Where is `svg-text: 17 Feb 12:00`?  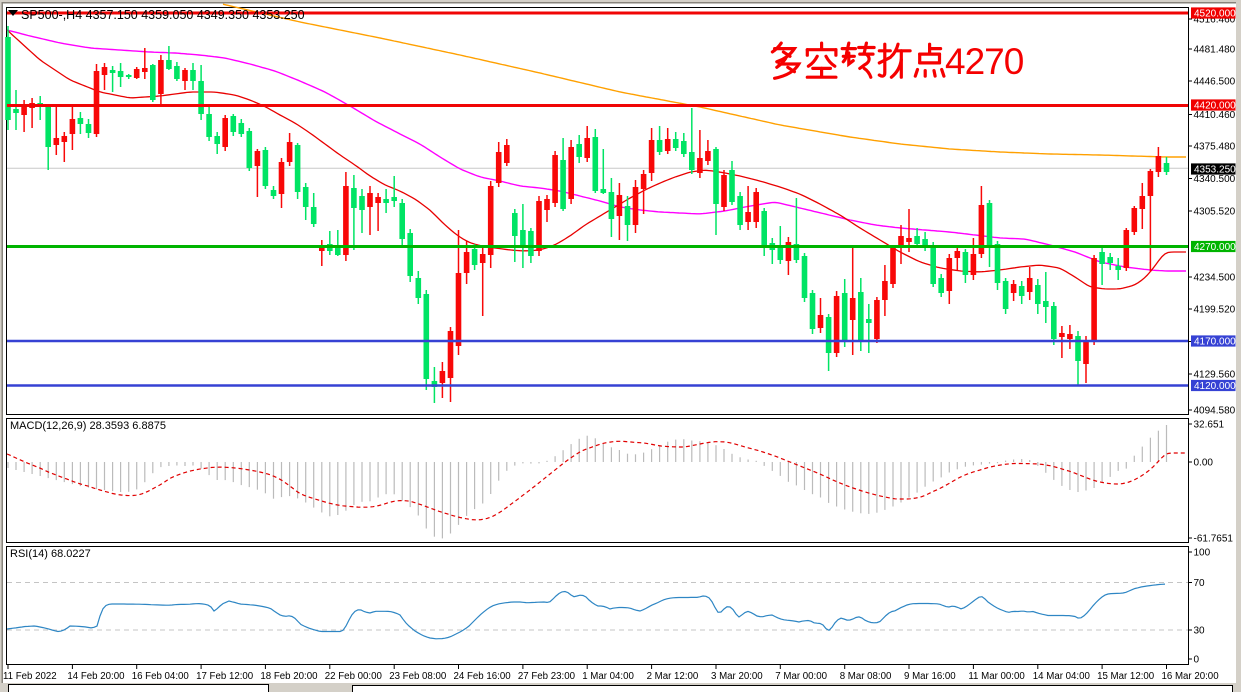
svg-text: 17 Feb 12:00 is located at coordinates (225, 676).